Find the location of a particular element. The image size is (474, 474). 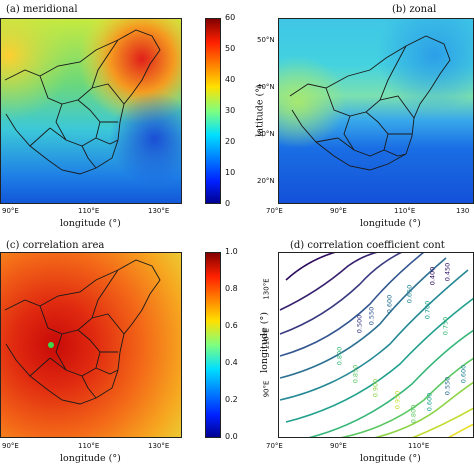

panel-a-xtick-90: 90°E is located at coordinates (10, 211).